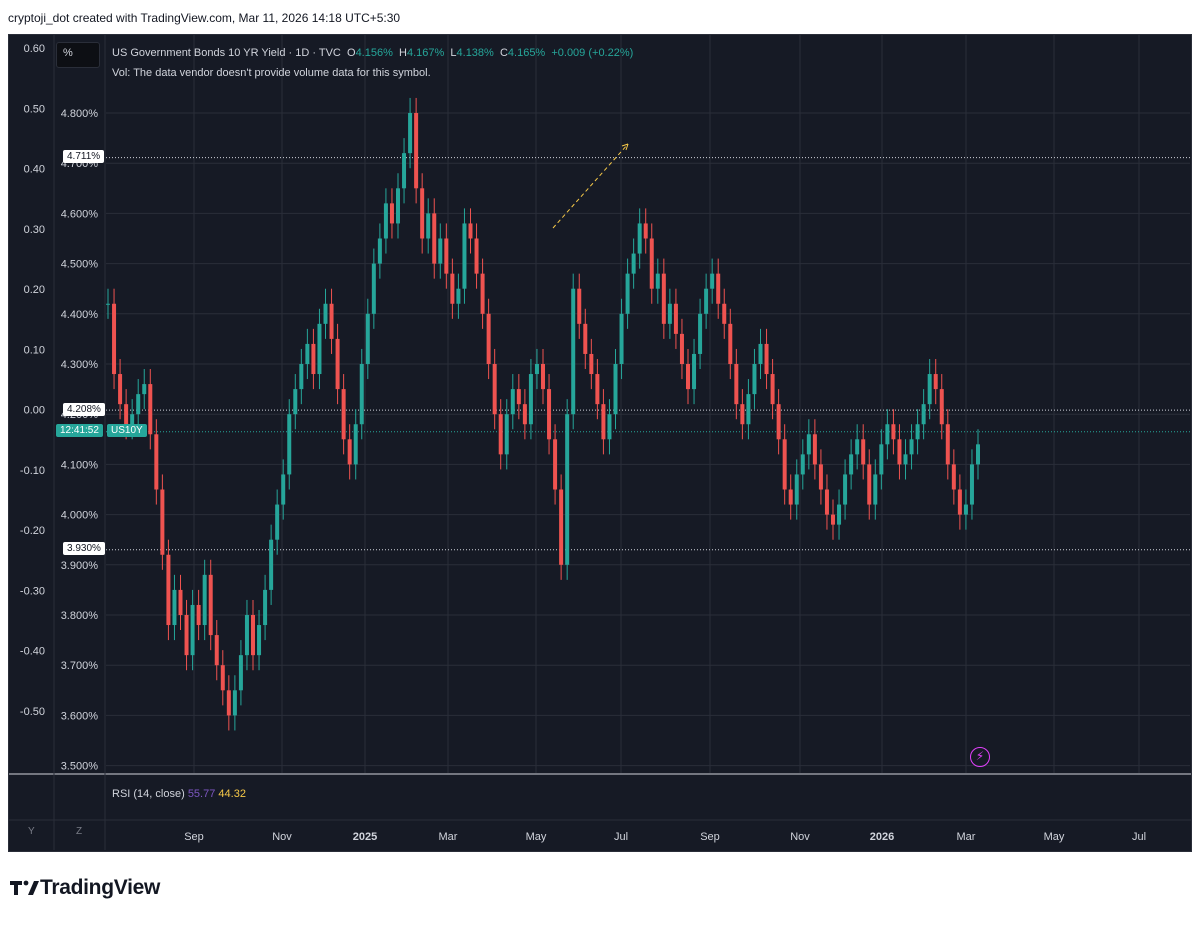 The image size is (1200, 927). What do you see at coordinates (78, 55) in the screenshot?
I see `percent-scale-button: %` at bounding box center [78, 55].